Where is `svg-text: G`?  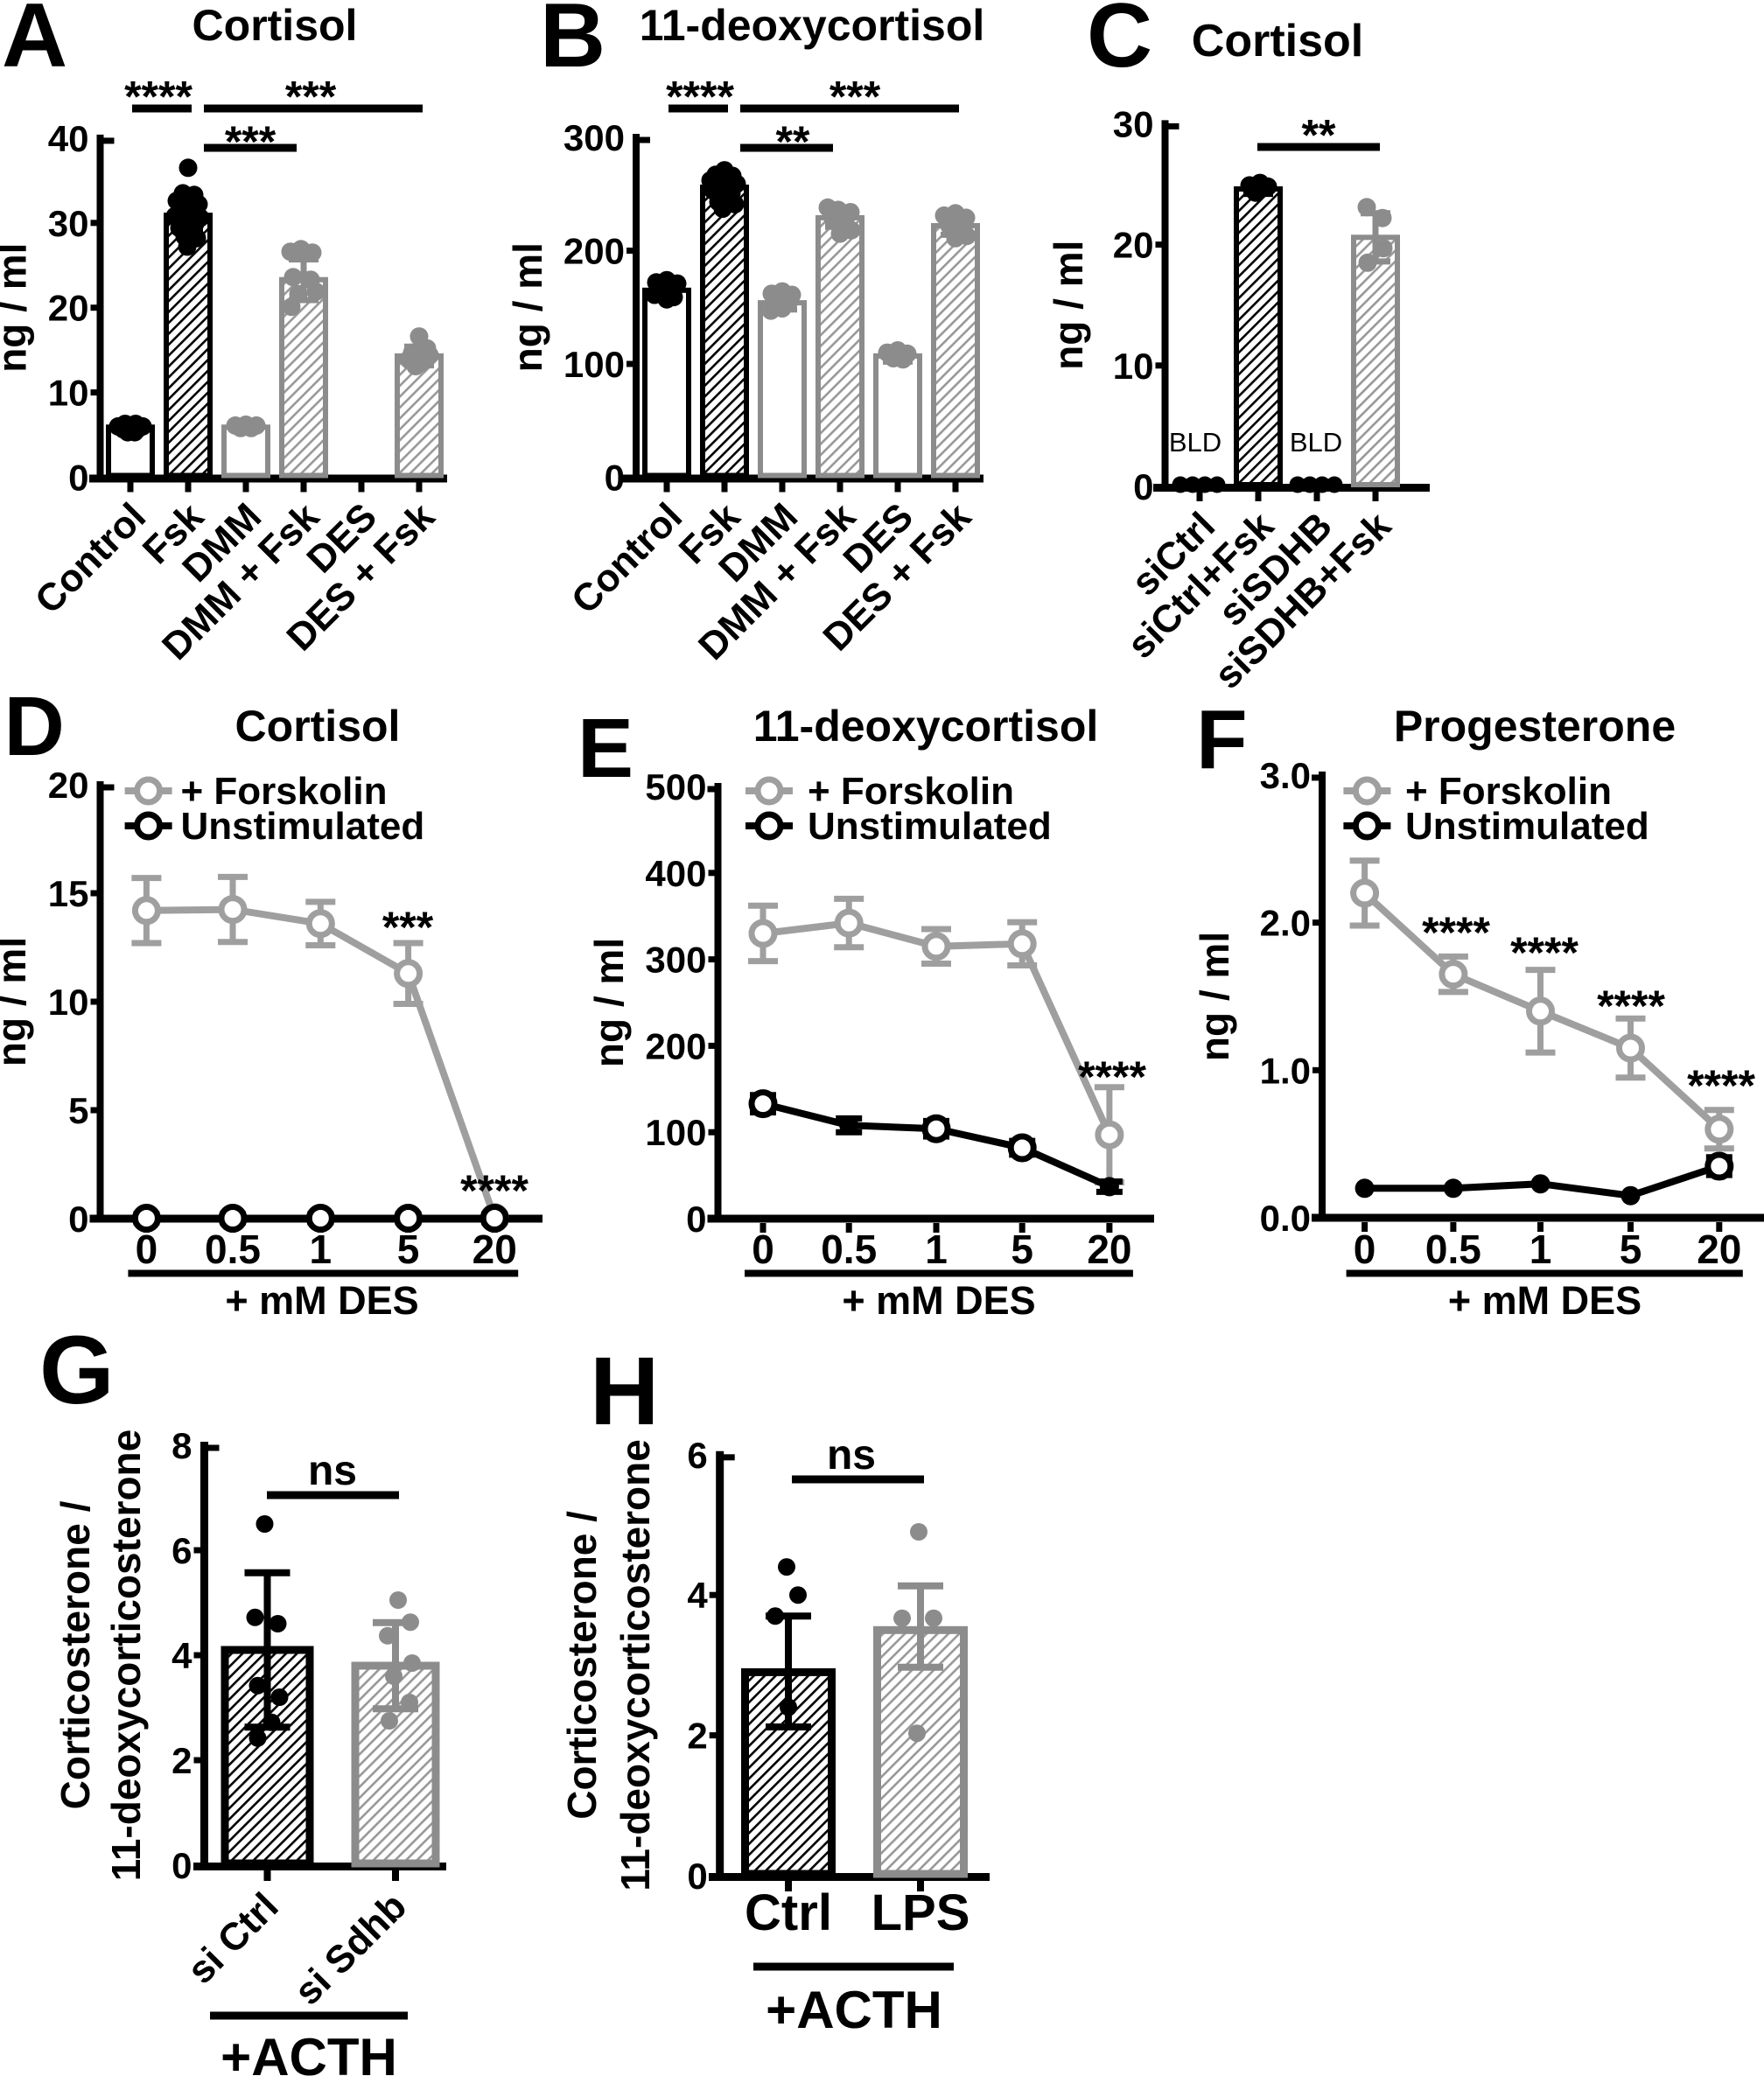 svg-text: G is located at coordinates (77, 1370).